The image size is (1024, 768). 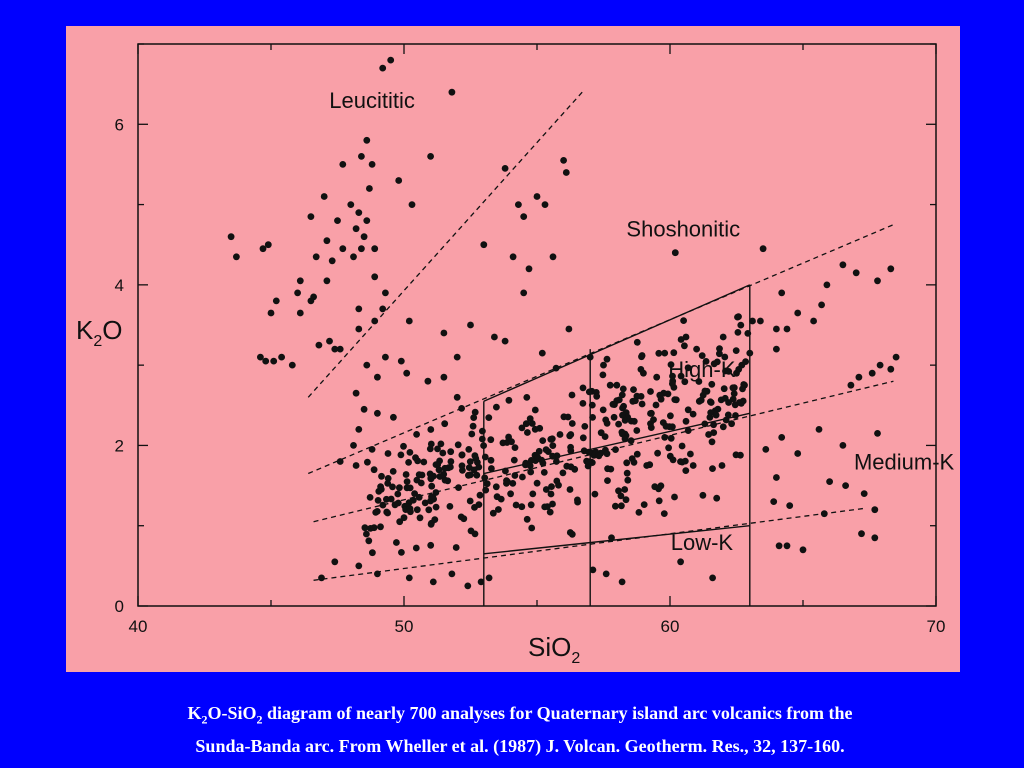 What do you see at coordinates (119, 285) in the screenshot?
I see `y-tick-label: 4` at bounding box center [119, 285].